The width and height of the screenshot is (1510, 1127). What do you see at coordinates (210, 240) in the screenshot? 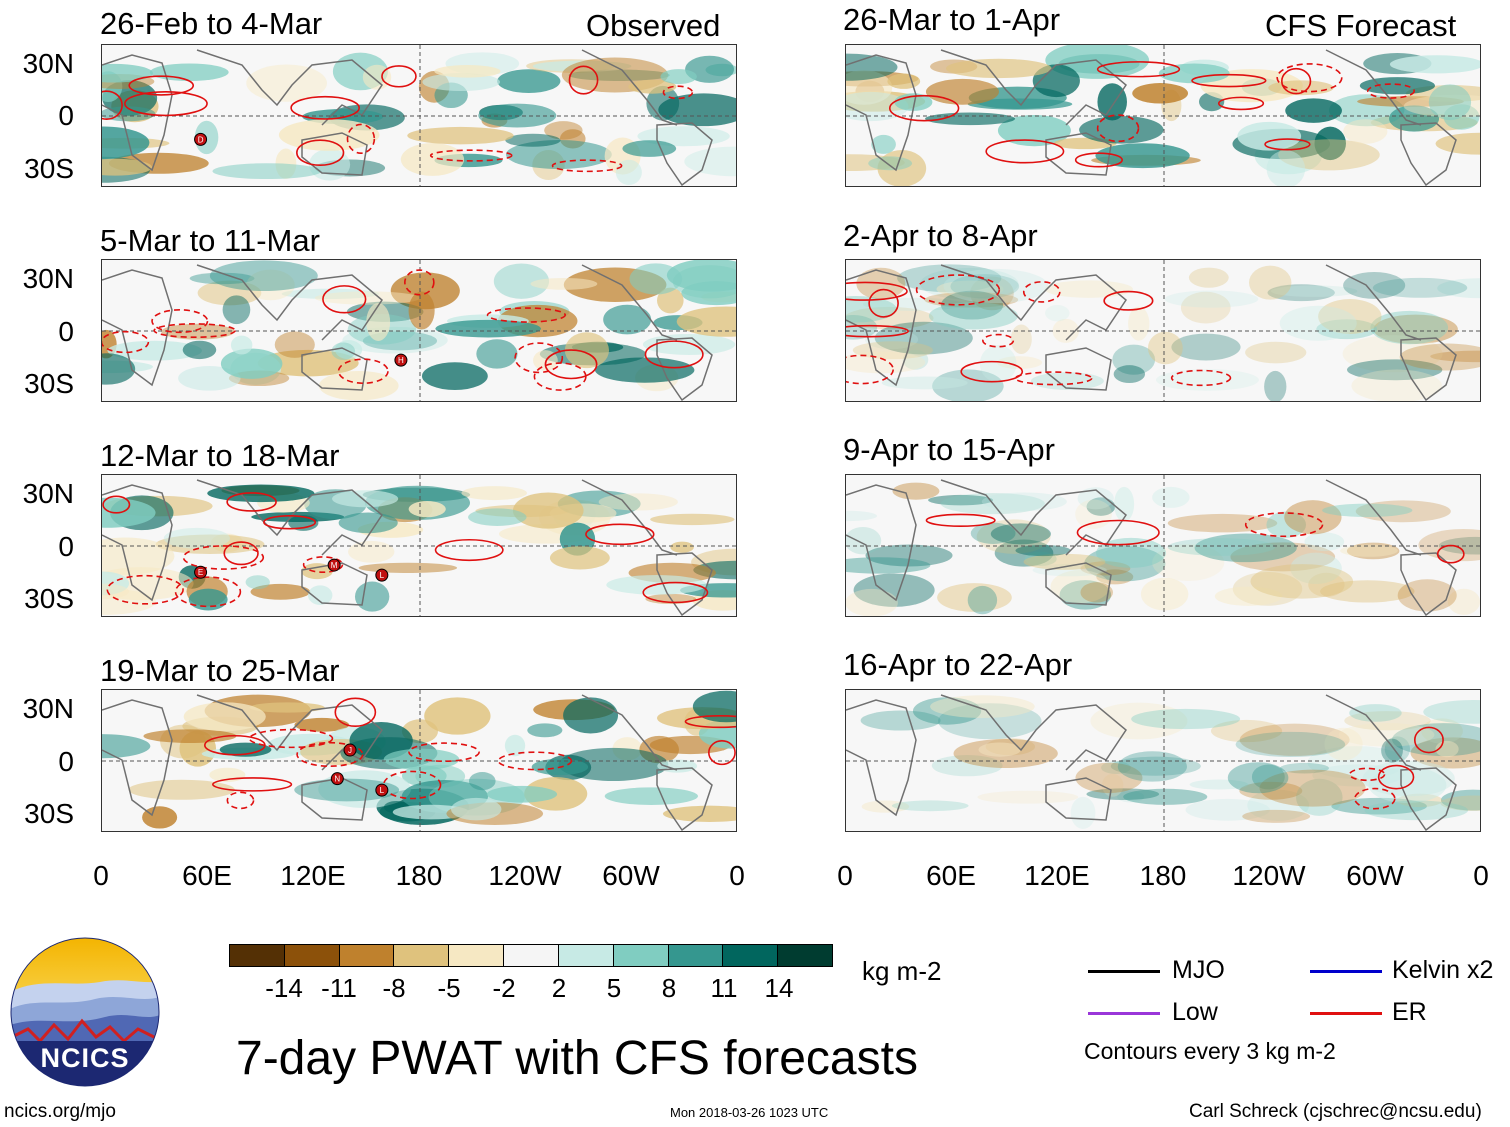
I see `panel-title: 5-Mar to 11-Mar` at bounding box center [210, 240].